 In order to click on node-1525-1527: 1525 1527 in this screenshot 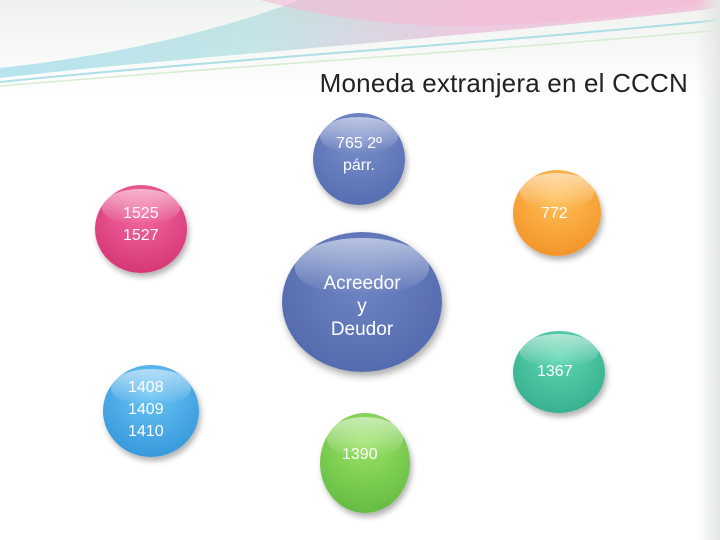, I will do `click(141, 229)`.